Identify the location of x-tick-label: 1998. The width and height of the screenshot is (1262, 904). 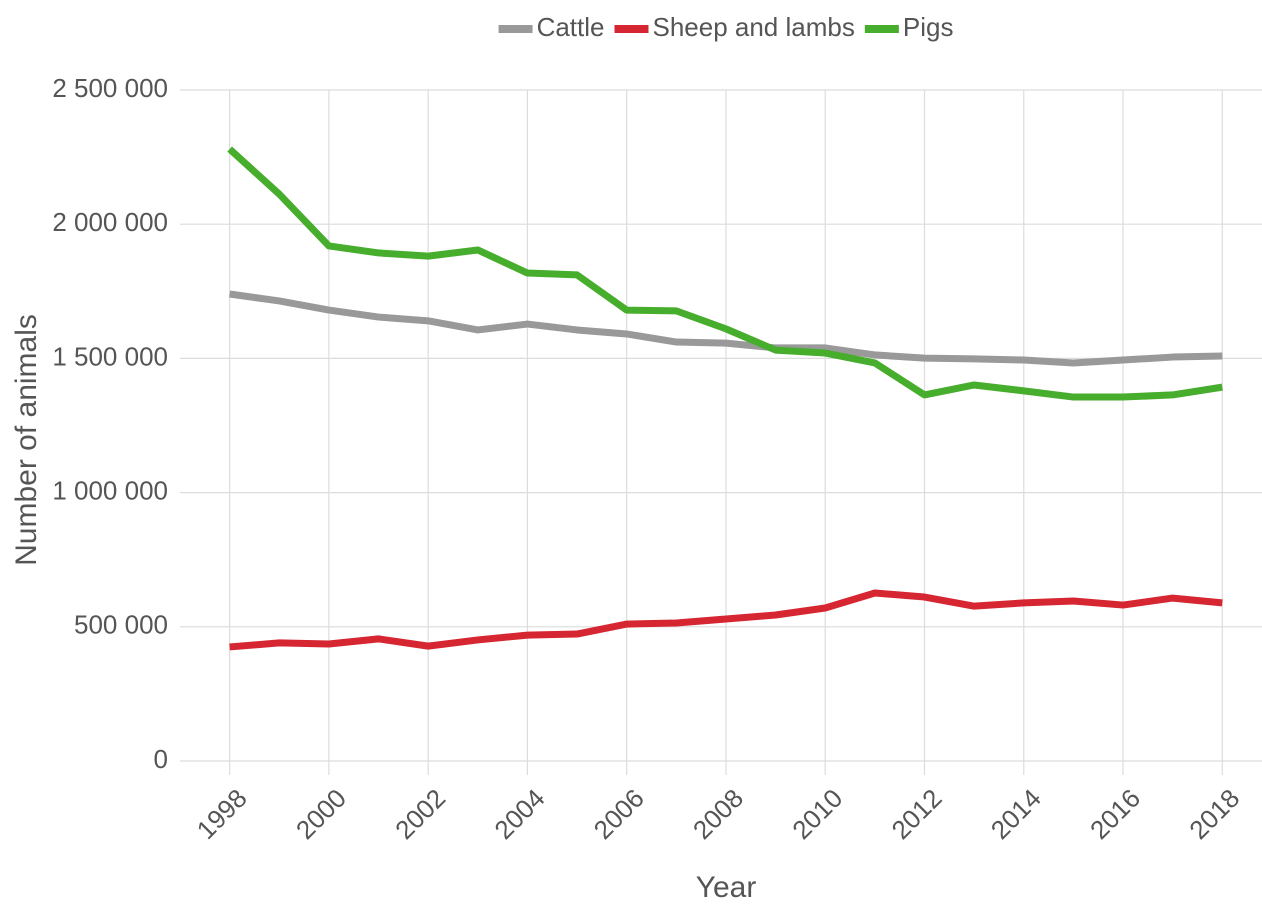
(222, 814).